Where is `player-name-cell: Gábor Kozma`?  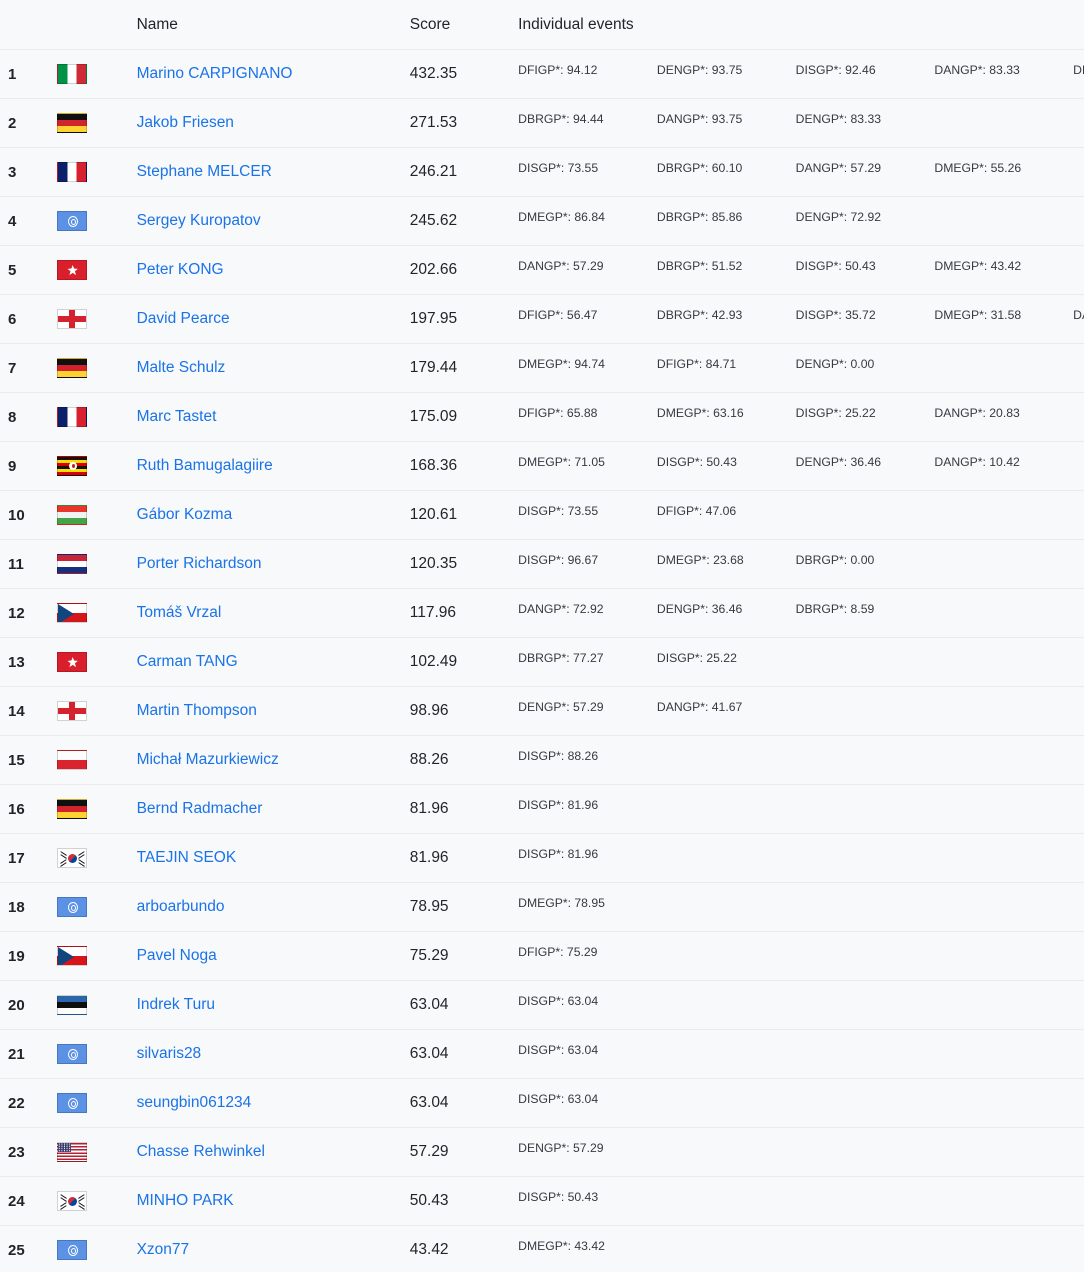
player-name-cell: Gábor Kozma is located at coordinates (273, 515).